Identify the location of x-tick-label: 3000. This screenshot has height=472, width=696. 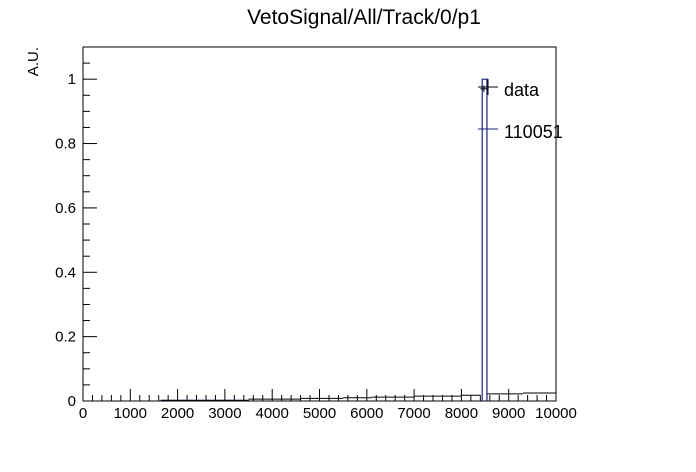
(224, 413).